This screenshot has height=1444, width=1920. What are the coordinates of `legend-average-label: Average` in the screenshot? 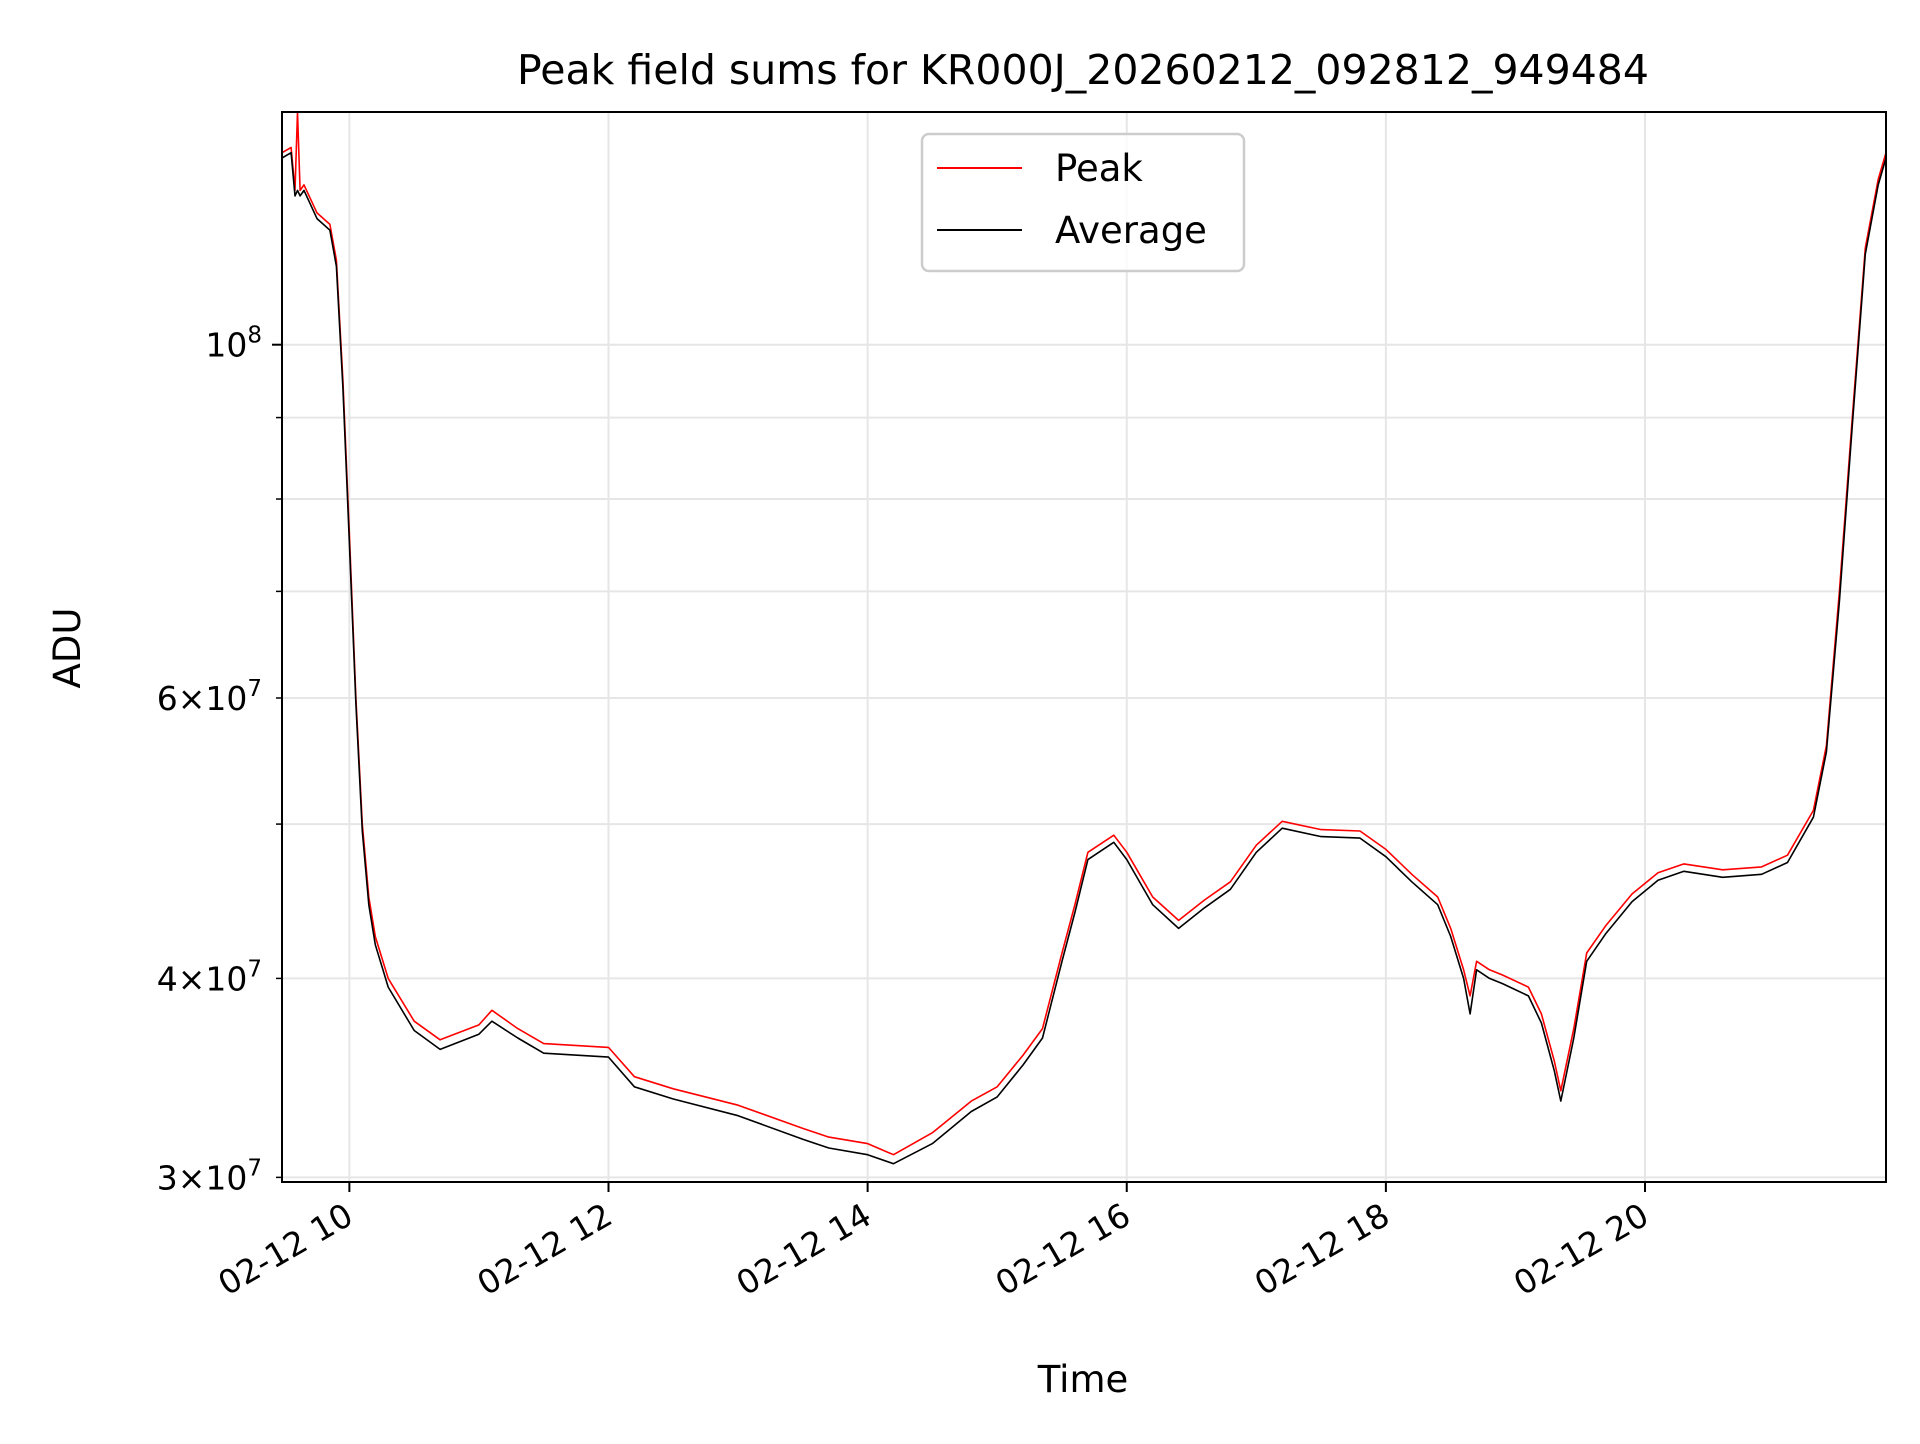 It's located at (1131, 230).